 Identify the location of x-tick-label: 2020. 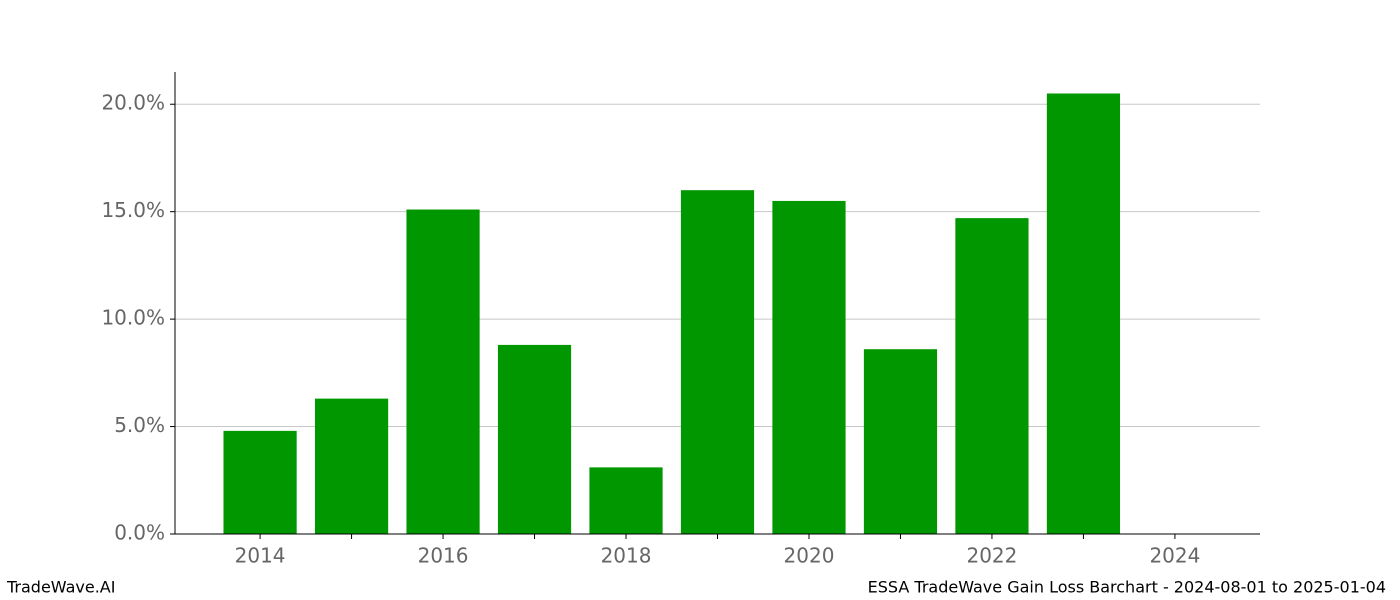
(809, 556).